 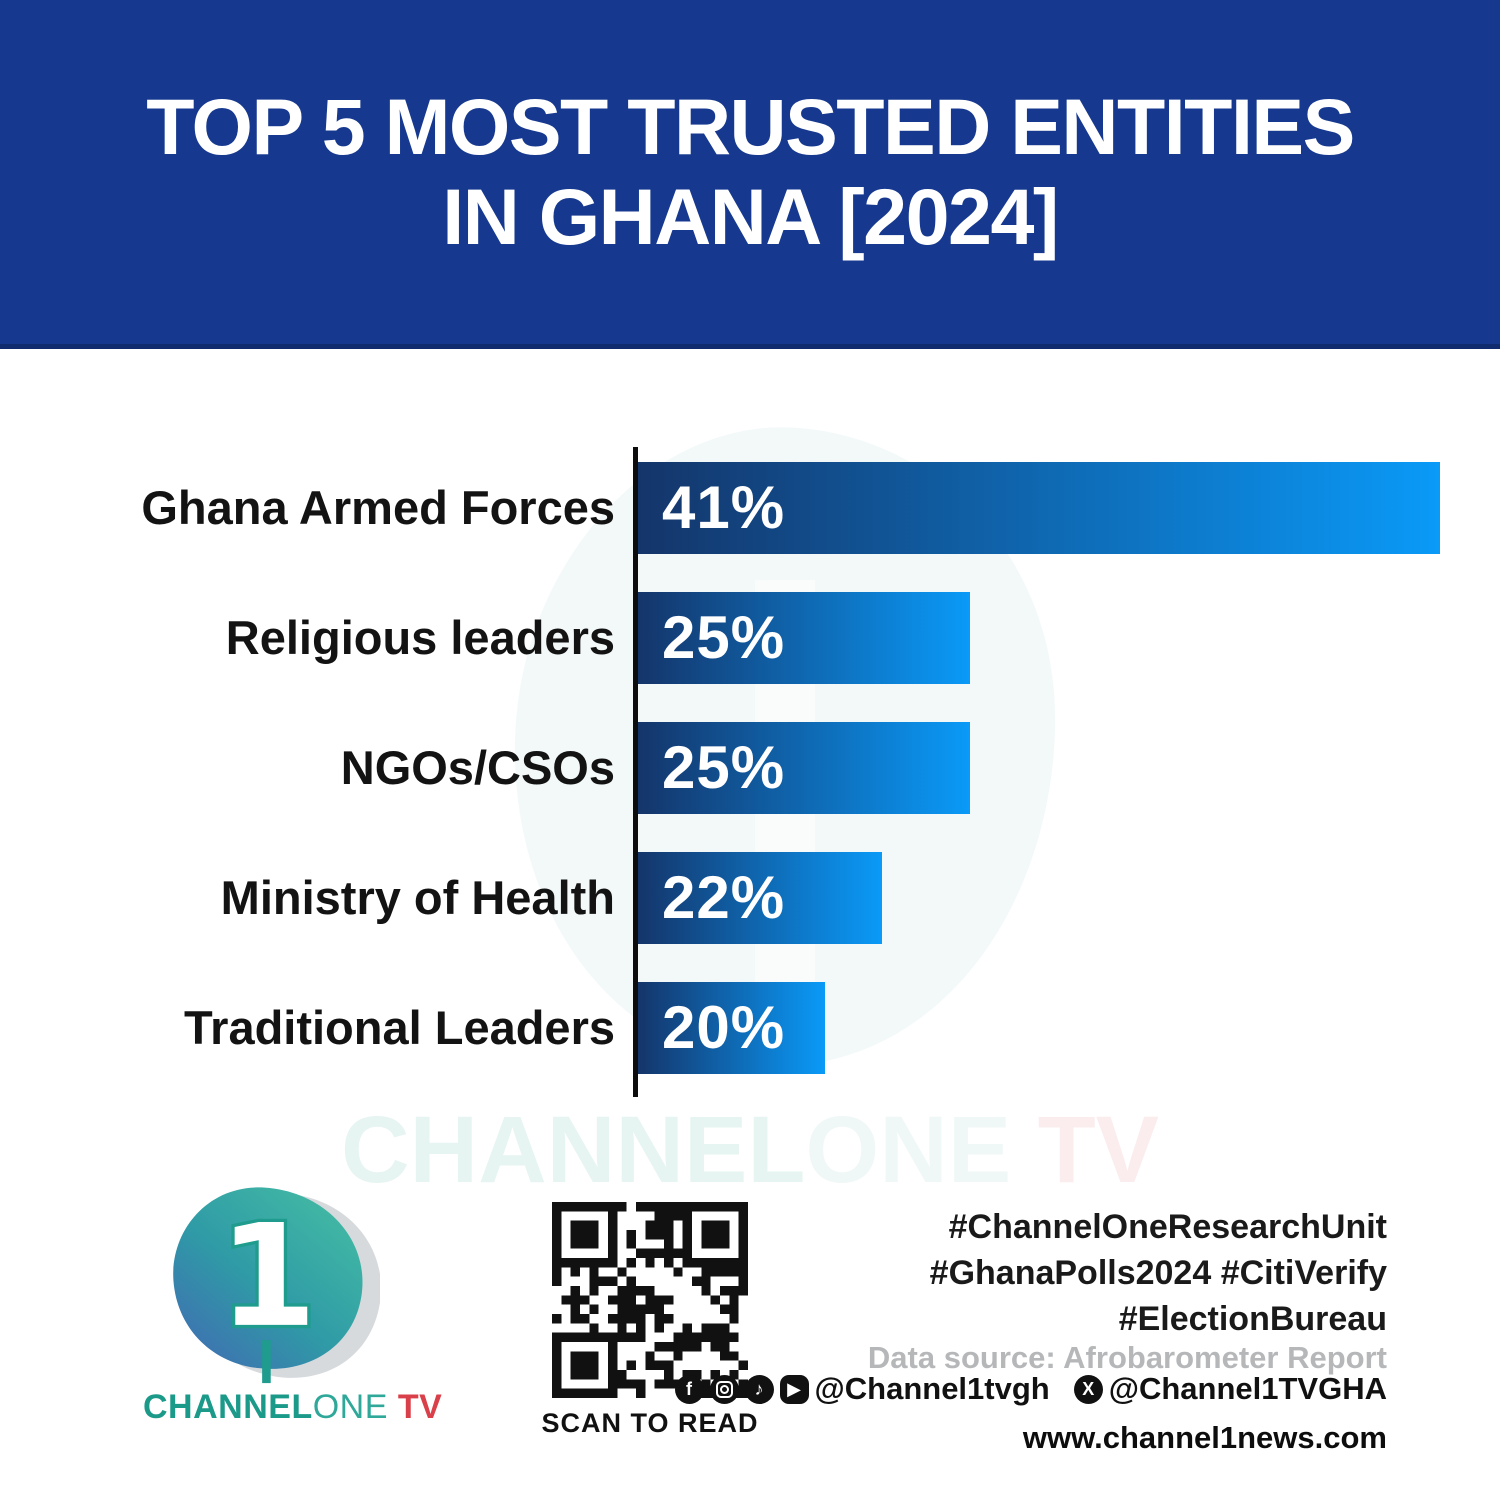 What do you see at coordinates (1252, 1319) in the screenshot?
I see `hashtag-line-3: #ElectionBureau` at bounding box center [1252, 1319].